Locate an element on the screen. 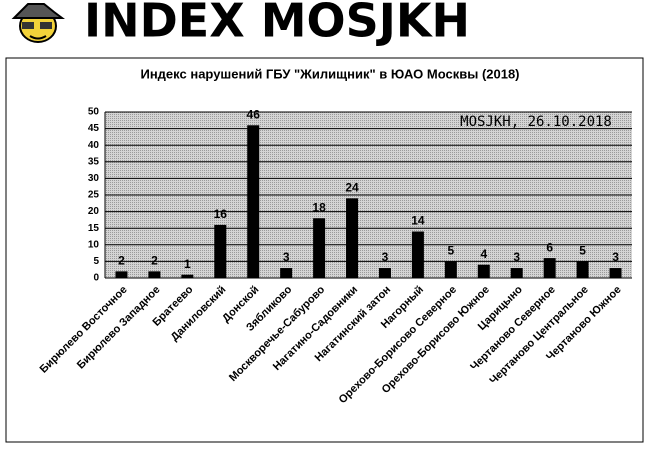 This screenshot has width=649, height=453. y-tick-label: 10 is located at coordinates (94, 244).